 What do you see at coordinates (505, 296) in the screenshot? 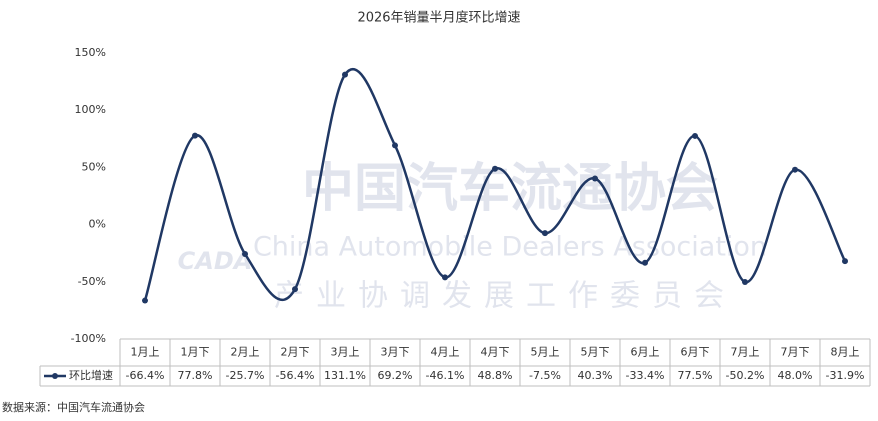
I see `watermark-committee: 产业协调发展工作委员会` at bounding box center [505, 296].